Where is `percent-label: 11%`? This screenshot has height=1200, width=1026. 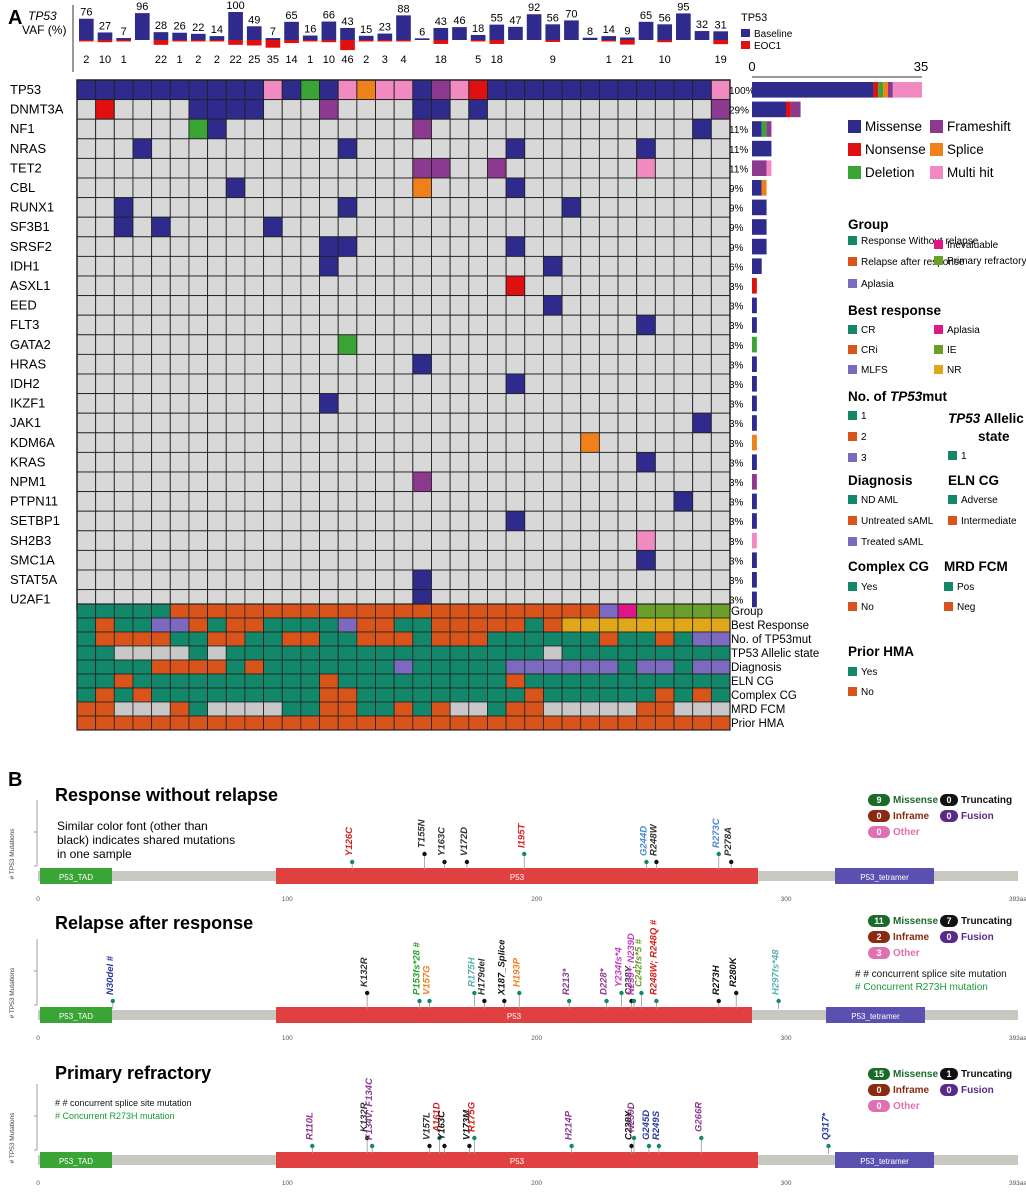 percent-label: 11% is located at coordinates (738, 130).